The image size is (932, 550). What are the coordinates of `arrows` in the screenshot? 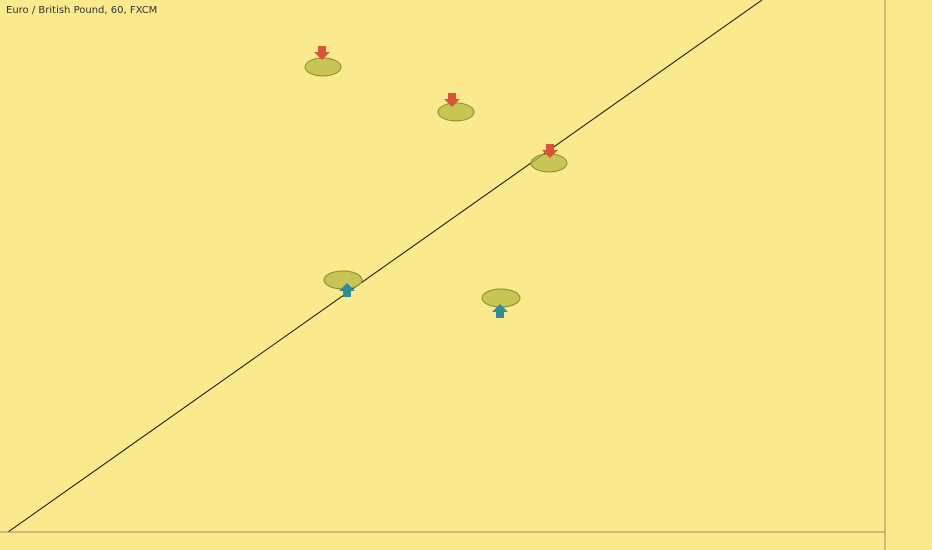 It's located at (436, 182).